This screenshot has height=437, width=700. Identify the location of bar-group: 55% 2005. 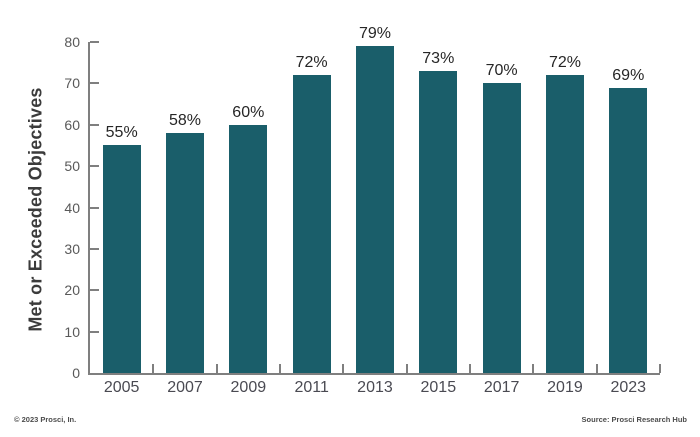
(122, 219).